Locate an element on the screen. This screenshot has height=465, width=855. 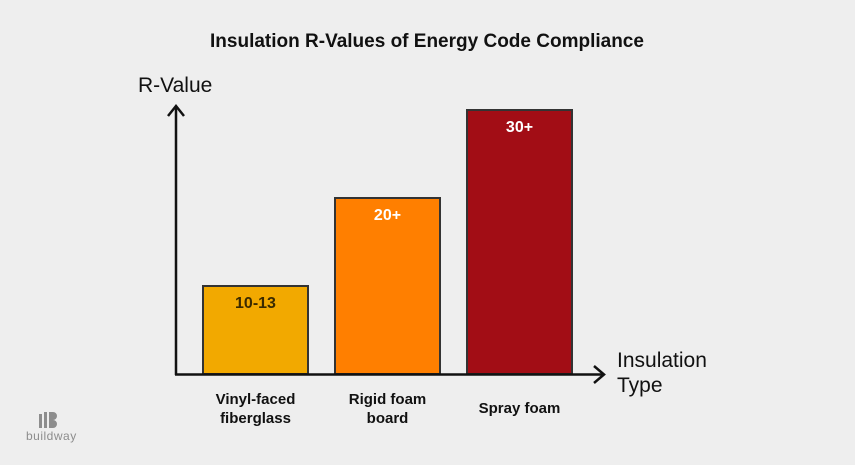
logo-text: buildway is located at coordinates (51, 436).